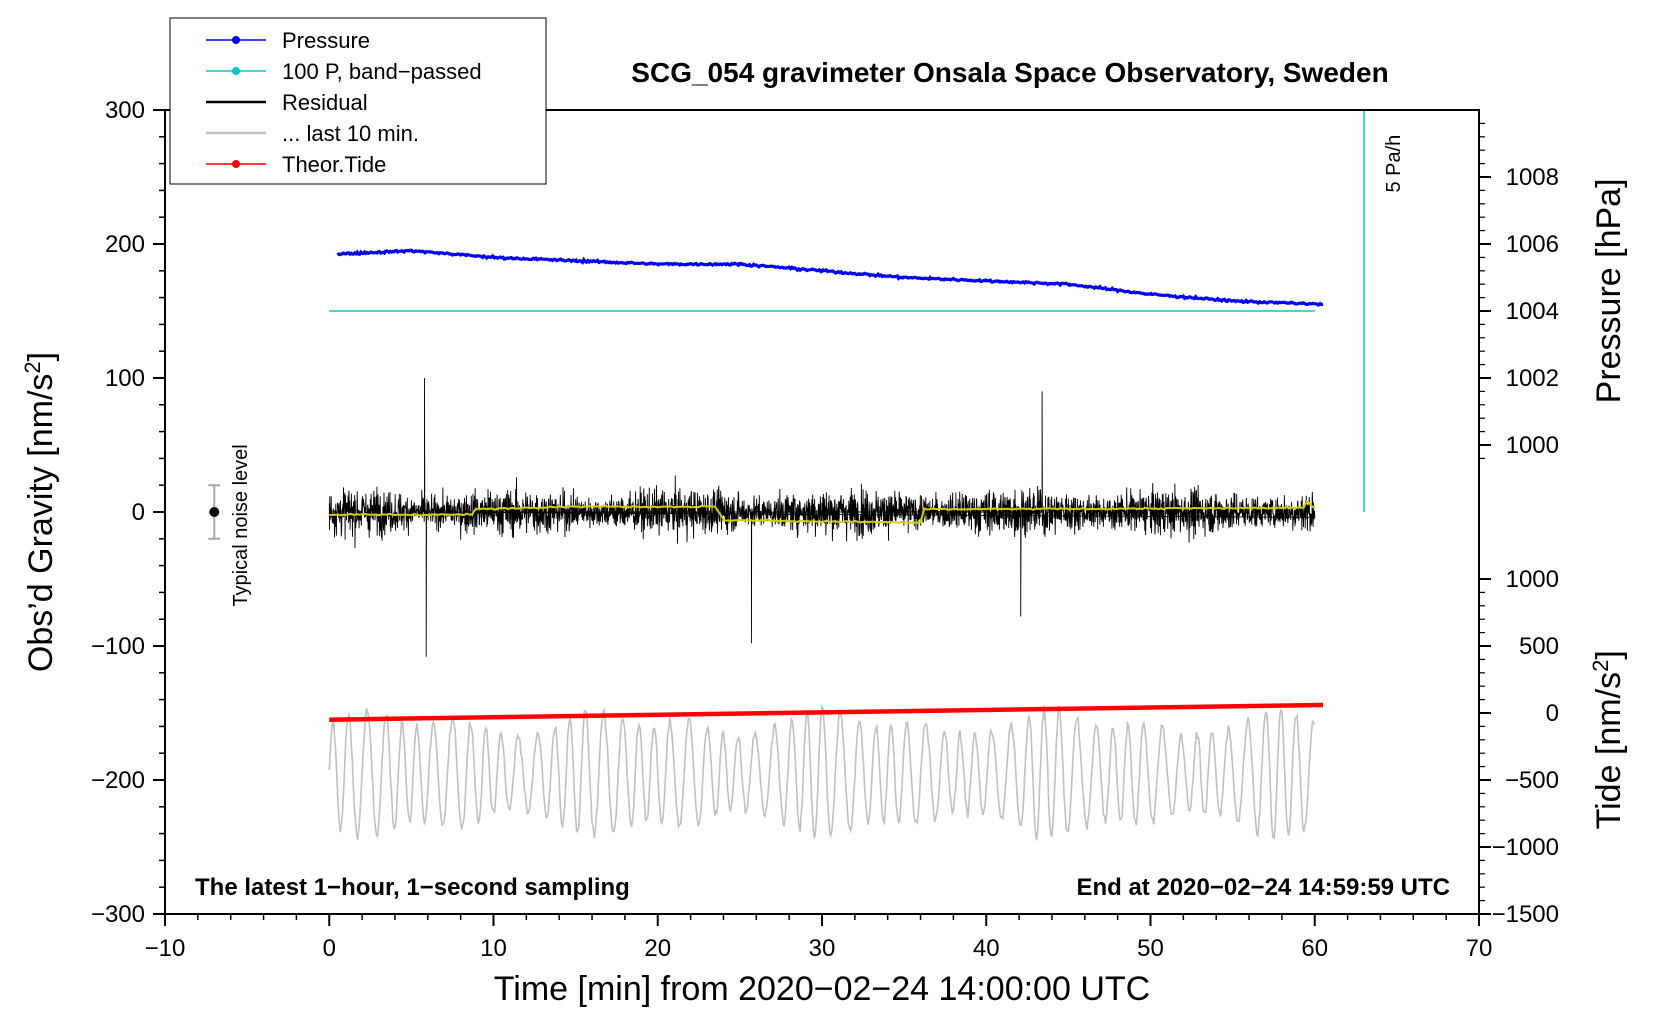 The width and height of the screenshot is (1660, 1020). Describe the element at coordinates (1314, 948) in the screenshot. I see `x-tick-label: 60` at that location.